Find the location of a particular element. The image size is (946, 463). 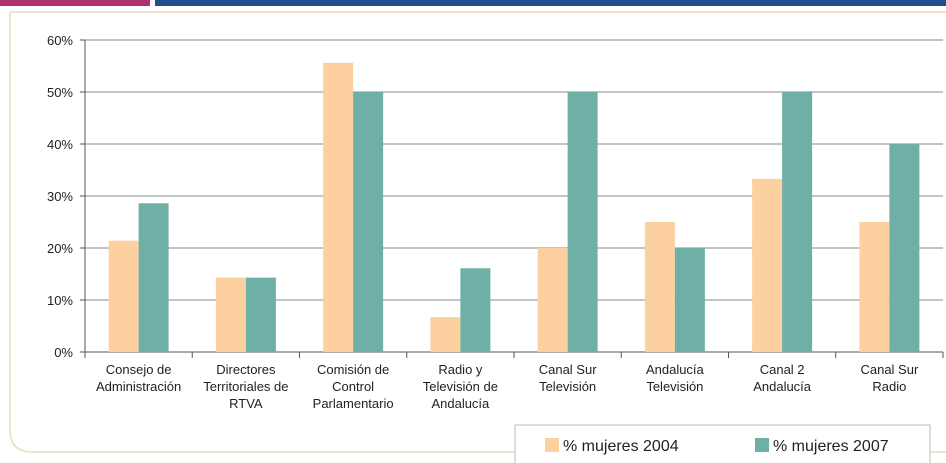

legend-label: % mujeres 2004 is located at coordinates (621, 446).